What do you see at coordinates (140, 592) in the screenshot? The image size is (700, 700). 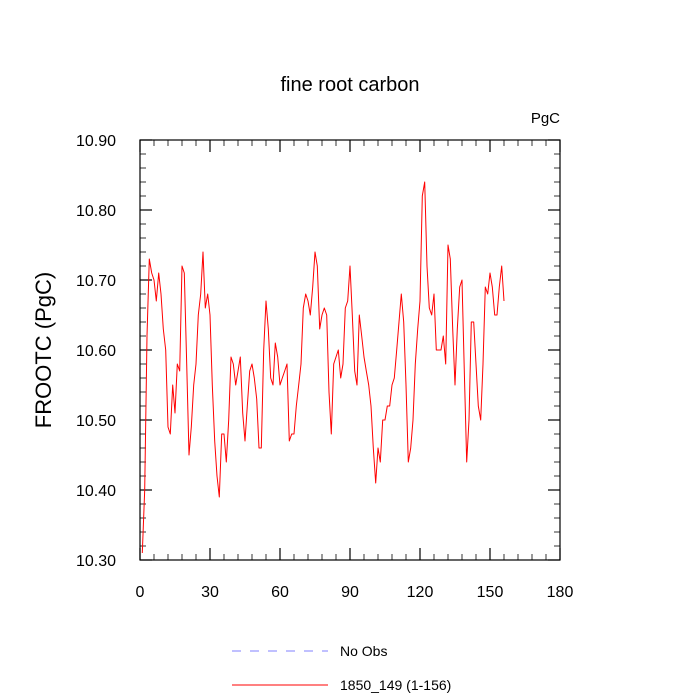 I see `x-tick-label: 0` at bounding box center [140, 592].